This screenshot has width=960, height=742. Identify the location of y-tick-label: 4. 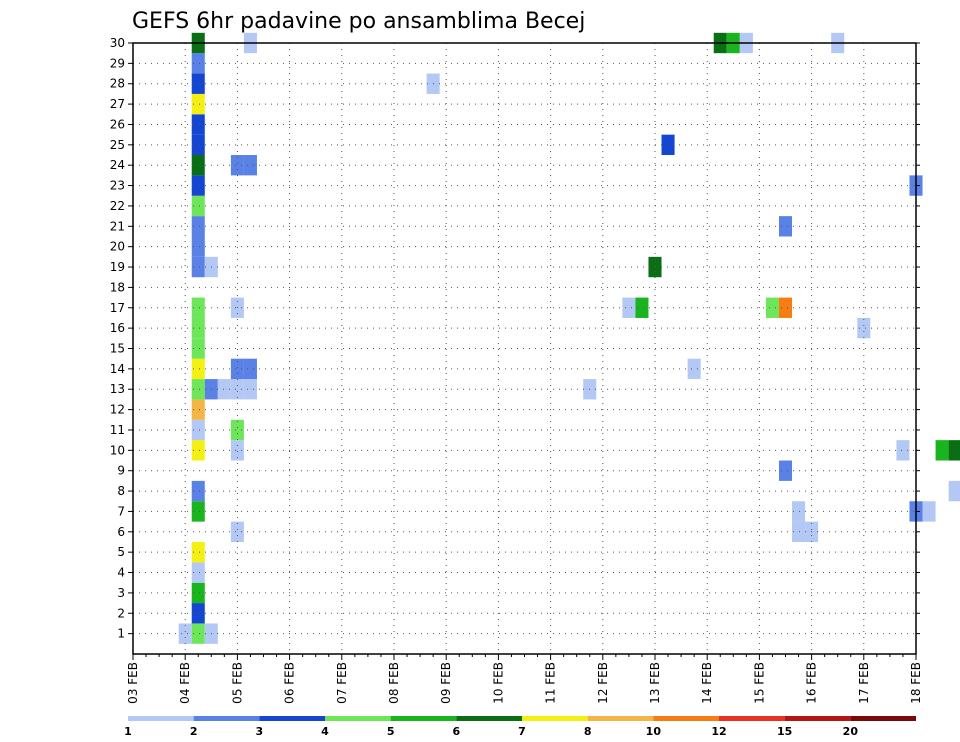
(121, 573).